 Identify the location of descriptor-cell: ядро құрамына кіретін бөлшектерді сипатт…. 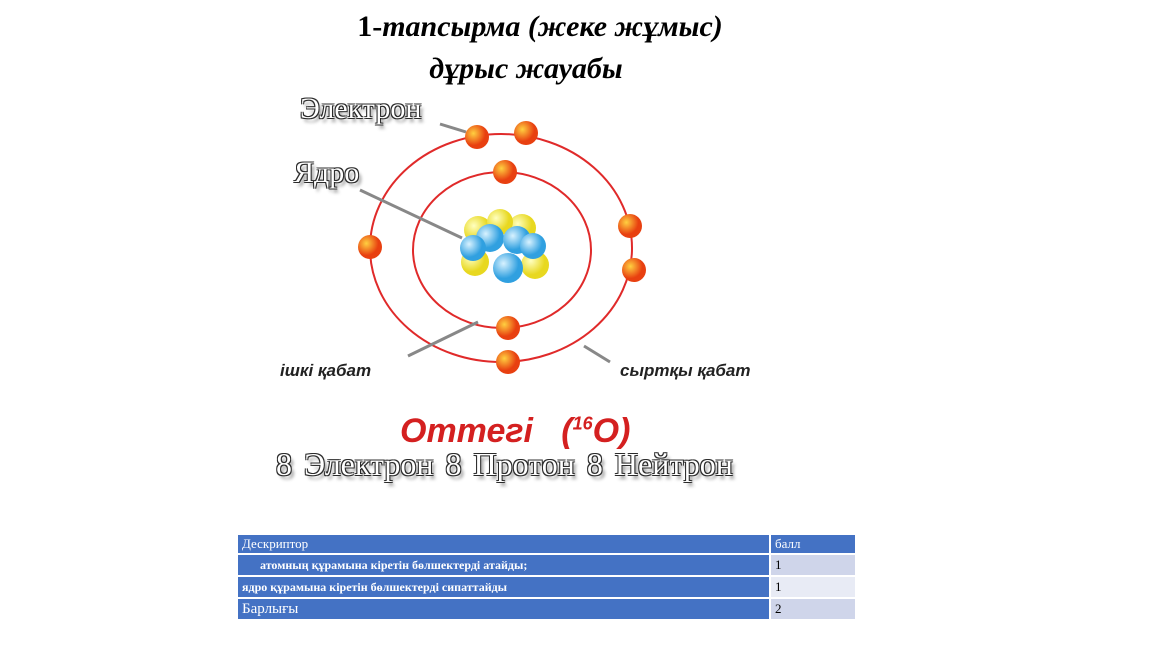
(503, 587).